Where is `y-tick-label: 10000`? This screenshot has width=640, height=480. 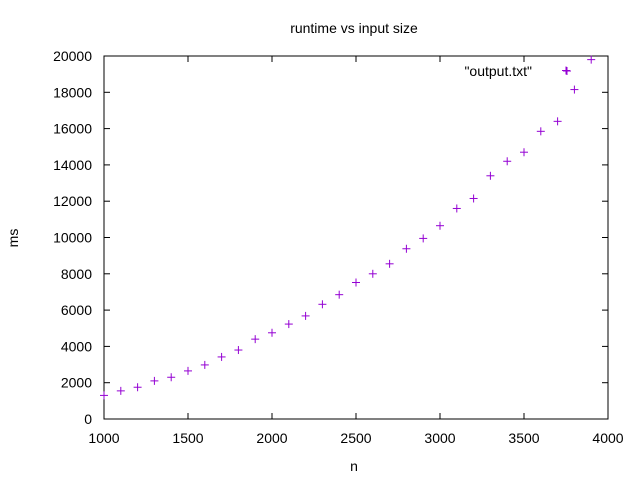 y-tick-label: 10000 is located at coordinates (72, 238).